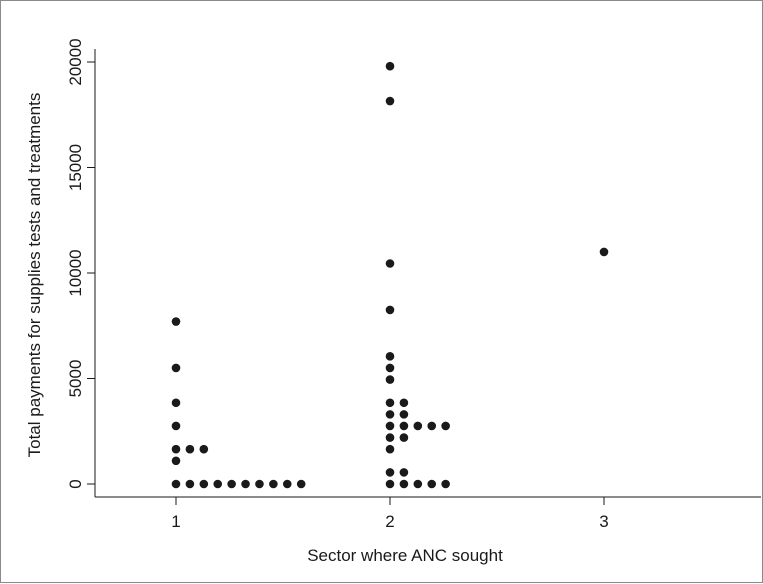 The width and height of the screenshot is (763, 584). What do you see at coordinates (389, 521) in the screenshot?
I see `x-tick-label: 2` at bounding box center [389, 521].